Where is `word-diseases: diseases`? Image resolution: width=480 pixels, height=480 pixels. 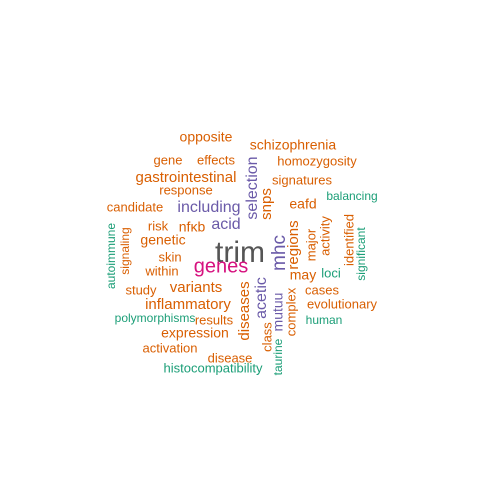 word-diseases: diseases is located at coordinates (244, 310).